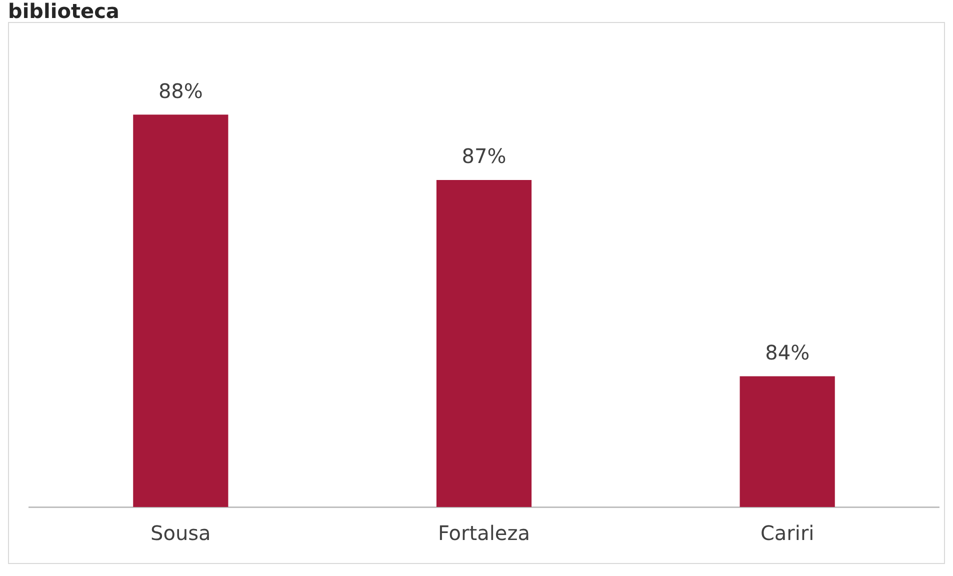 This screenshot has height=576, width=953. What do you see at coordinates (787, 352) in the screenshot?
I see `data-label: 84%` at bounding box center [787, 352].